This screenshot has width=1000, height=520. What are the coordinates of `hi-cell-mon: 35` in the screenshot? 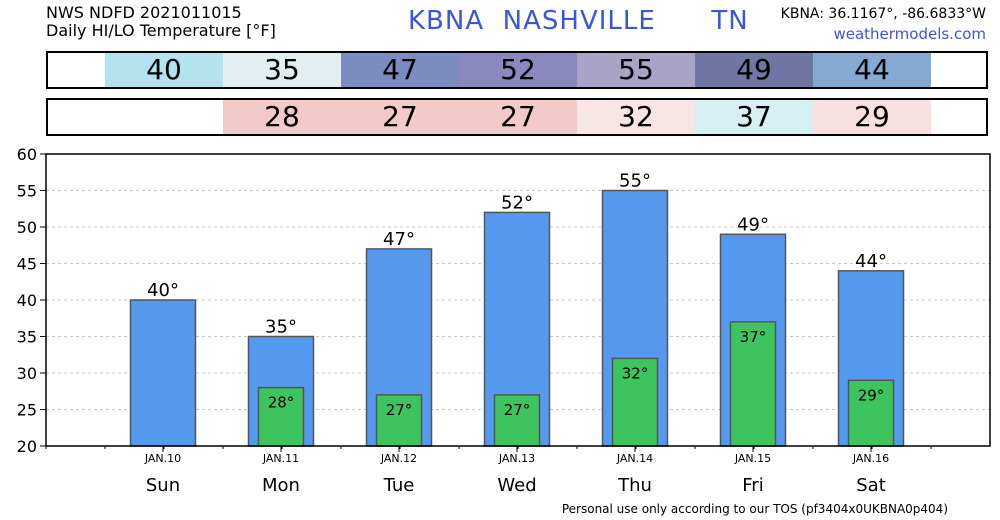 It's located at (282, 70).